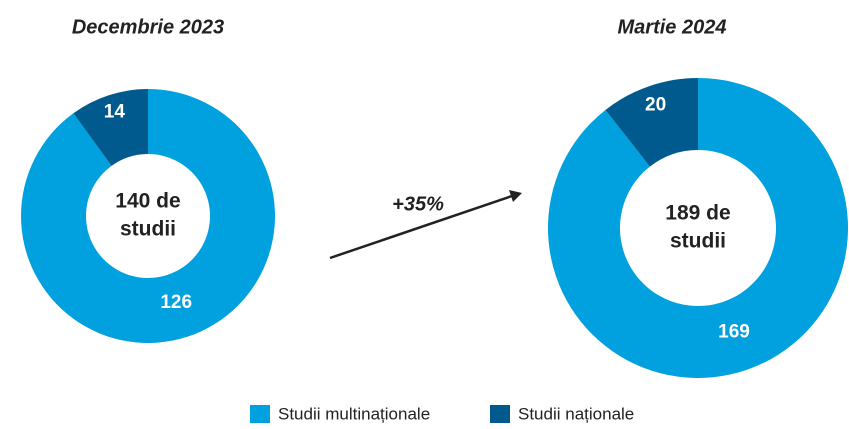 This screenshot has height=429, width=849. I want to click on legend-label: Studii naționale, so click(576, 413).